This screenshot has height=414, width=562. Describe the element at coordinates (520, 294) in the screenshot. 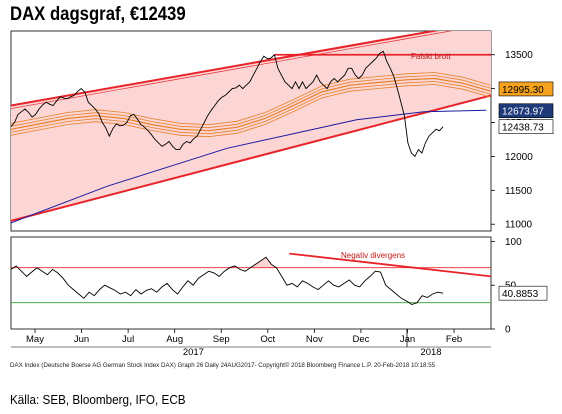

I see `rsi-last-value-label: 40.8853` at that location.